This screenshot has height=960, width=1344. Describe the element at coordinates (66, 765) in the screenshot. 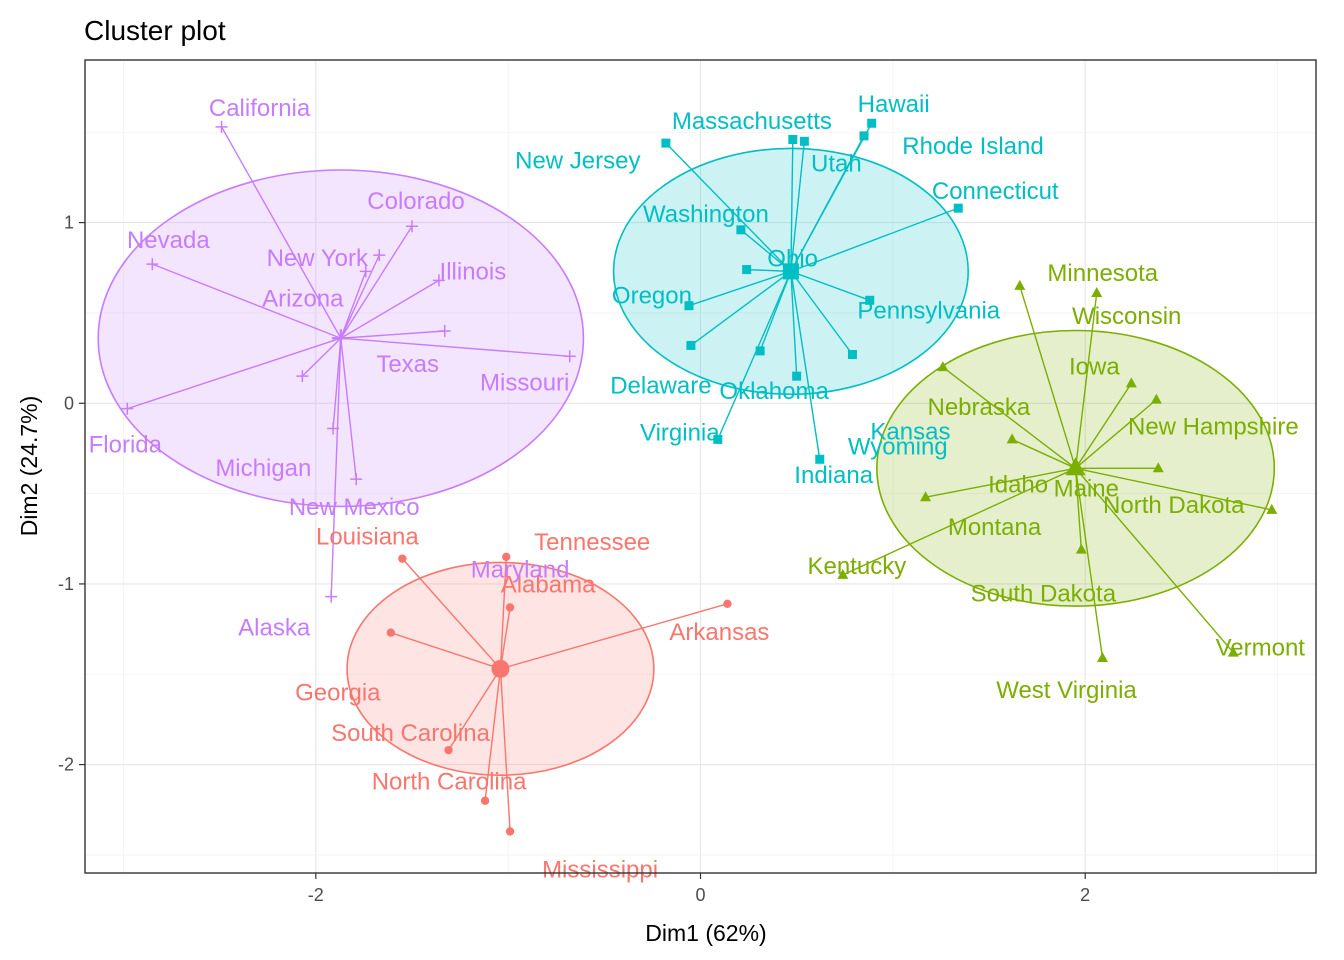

I see `y-tick-label: -2` at that location.